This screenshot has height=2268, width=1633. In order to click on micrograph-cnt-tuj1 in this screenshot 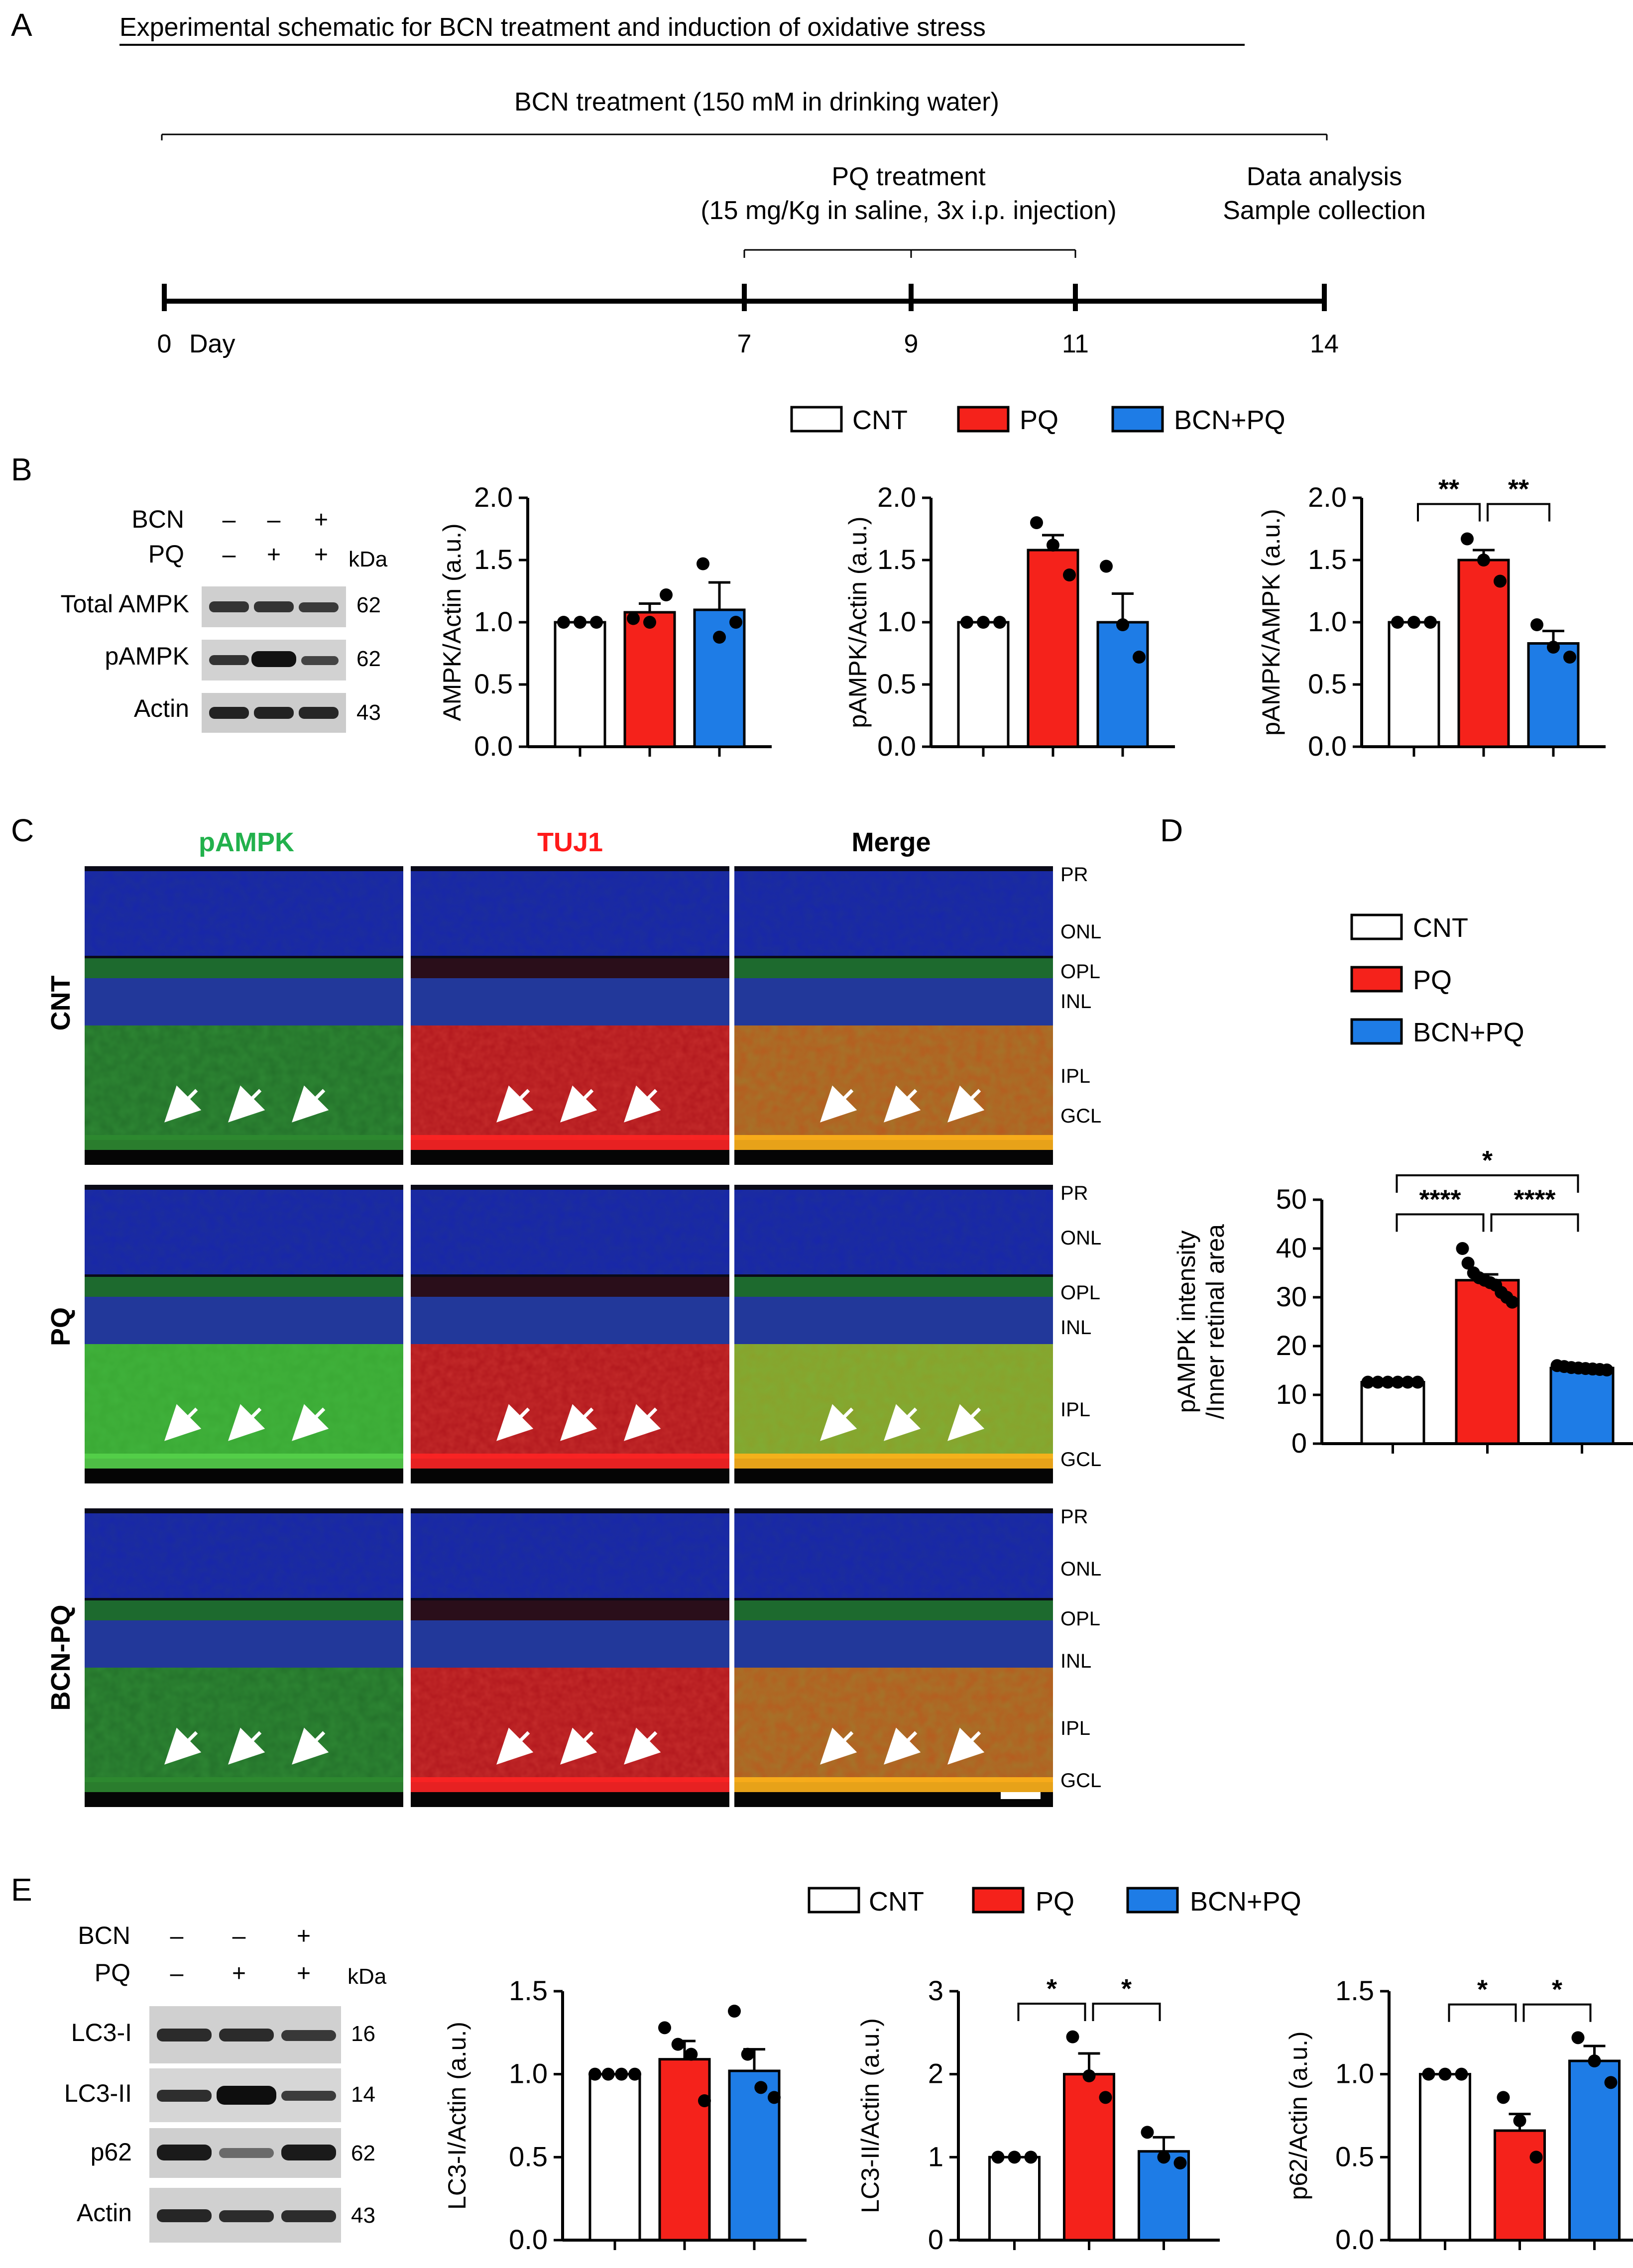, I will do `click(570, 1016)`.